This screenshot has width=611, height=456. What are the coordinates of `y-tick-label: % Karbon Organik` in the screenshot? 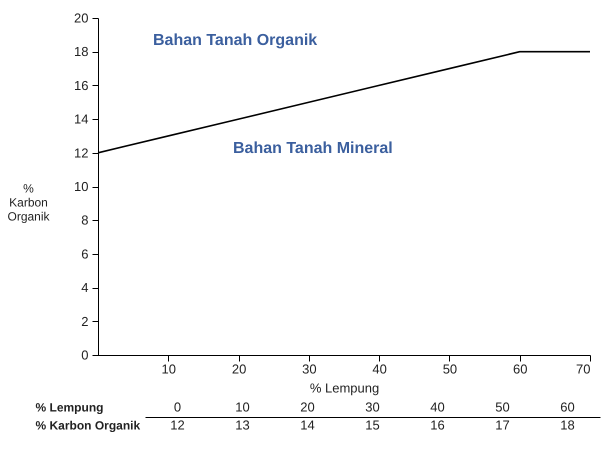 It's located at (88, 425).